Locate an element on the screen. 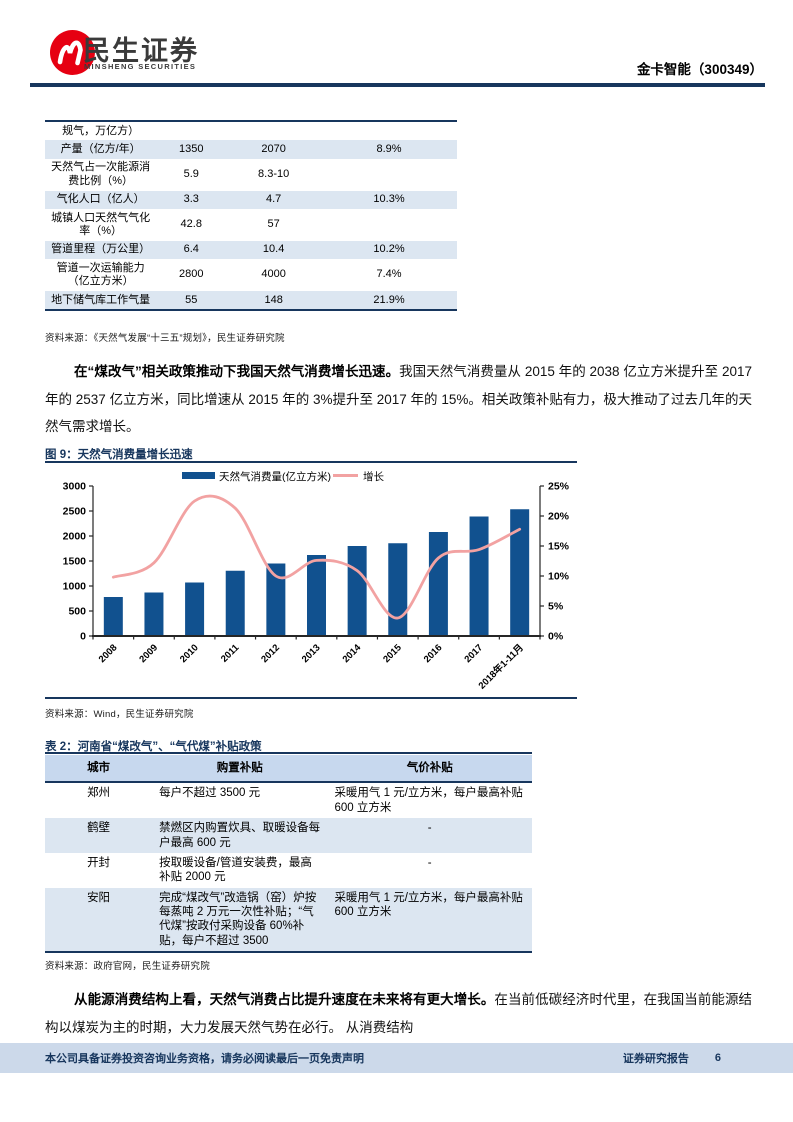  table-cell: 鹤壁 is located at coordinates (99, 828).